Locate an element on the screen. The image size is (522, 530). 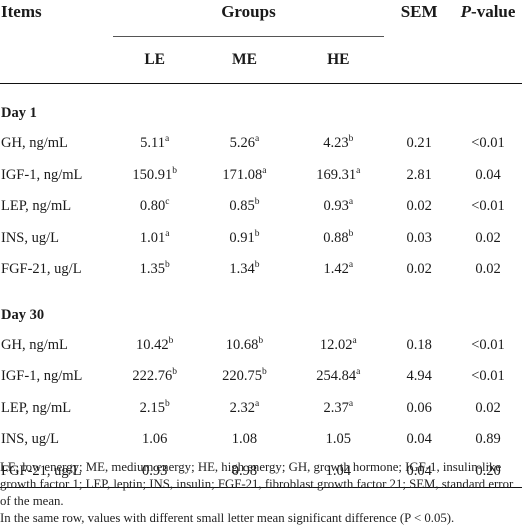
le-value-cell: 222.76b is located at coordinates (155, 377).